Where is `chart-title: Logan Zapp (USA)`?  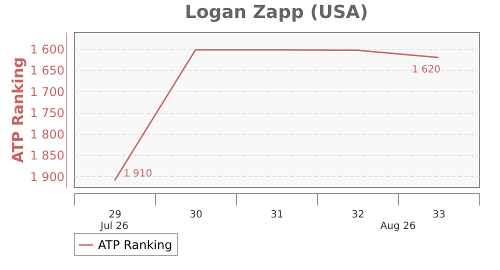
chart-title: Logan Zapp (USA) is located at coordinates (276, 12).